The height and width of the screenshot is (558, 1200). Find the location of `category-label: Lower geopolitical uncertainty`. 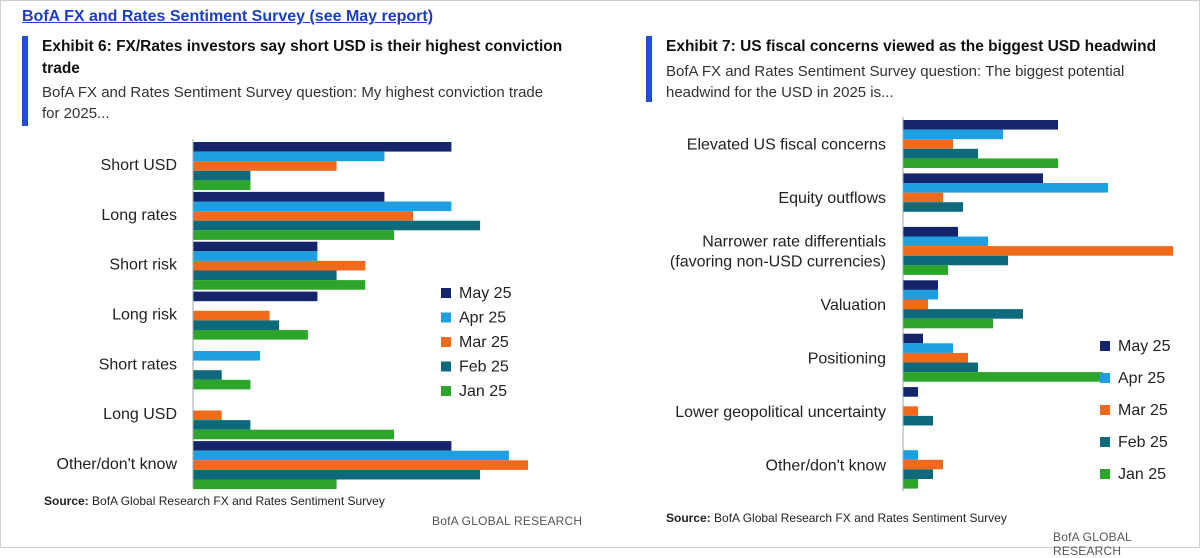

category-label: Lower geopolitical uncertainty is located at coordinates (780, 412).